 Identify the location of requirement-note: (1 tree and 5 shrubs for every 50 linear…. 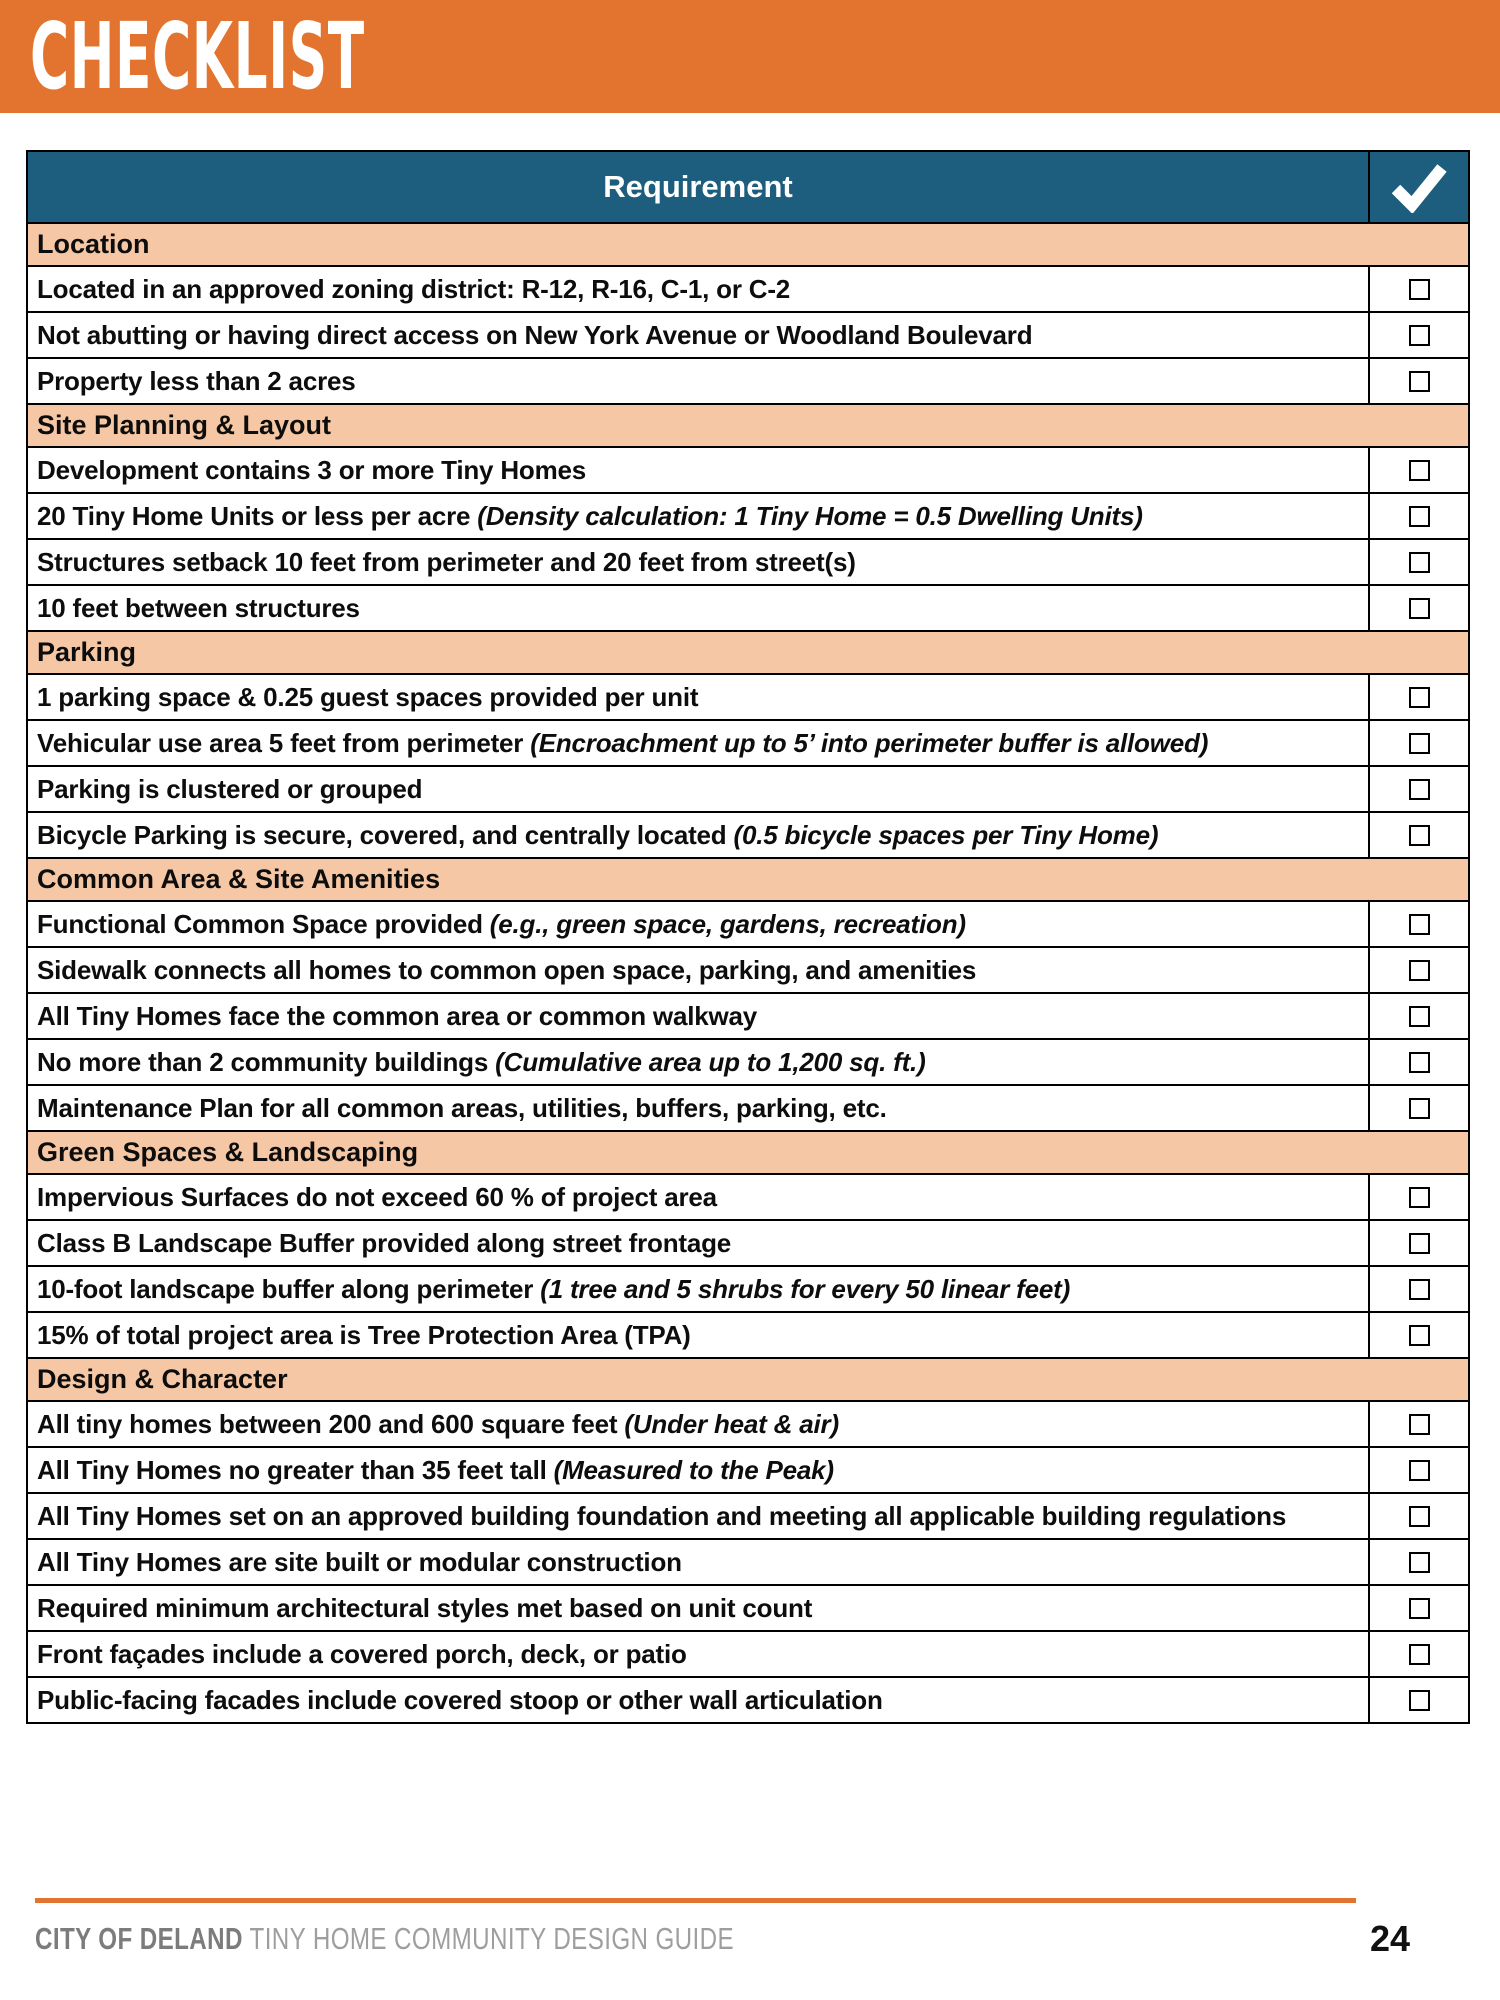
(805, 1289).